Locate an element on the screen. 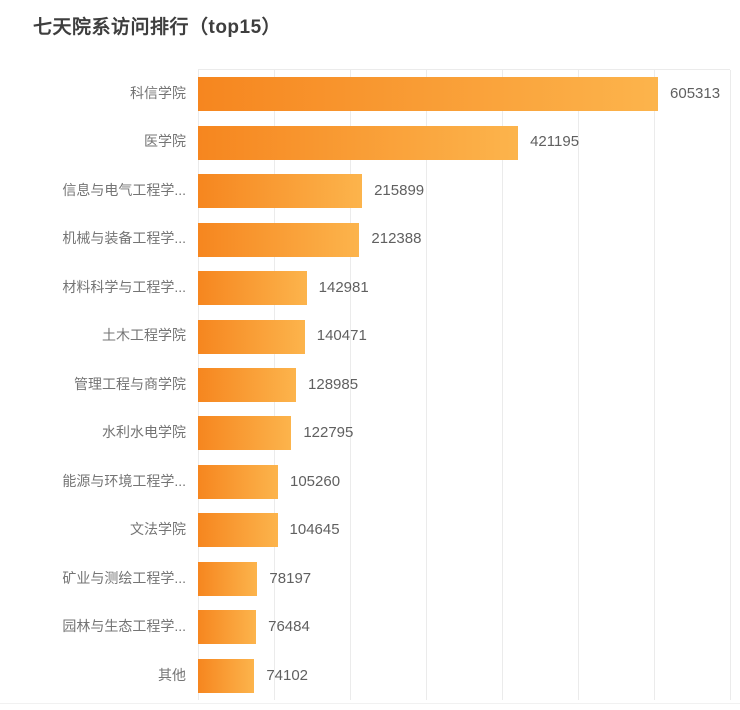  bar-row: 128985 is located at coordinates (464, 385).